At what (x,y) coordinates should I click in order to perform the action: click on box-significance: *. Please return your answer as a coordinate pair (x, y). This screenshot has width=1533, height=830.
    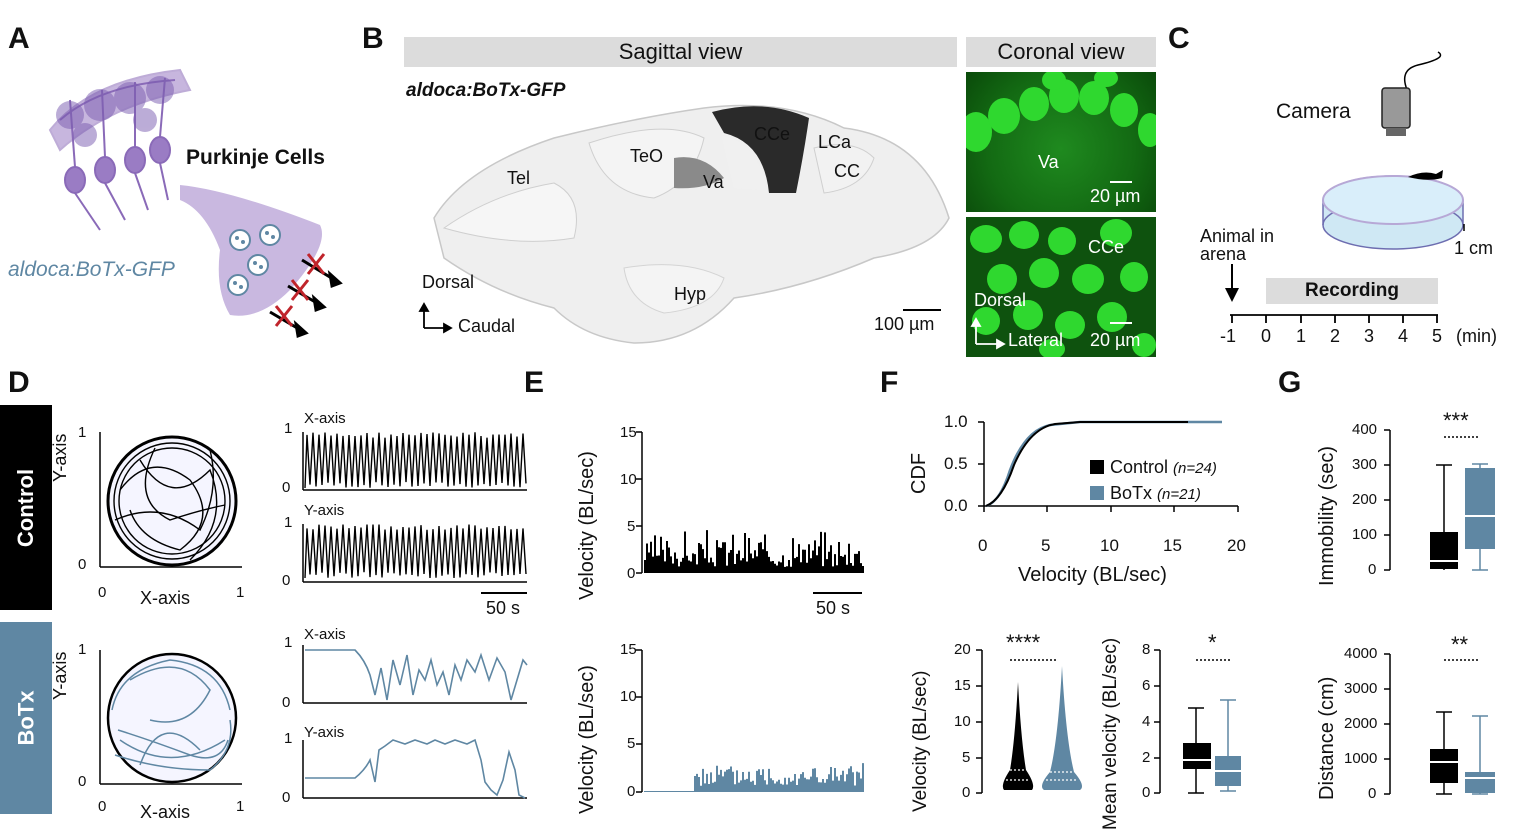
    Looking at the image, I should click on (1212, 642).